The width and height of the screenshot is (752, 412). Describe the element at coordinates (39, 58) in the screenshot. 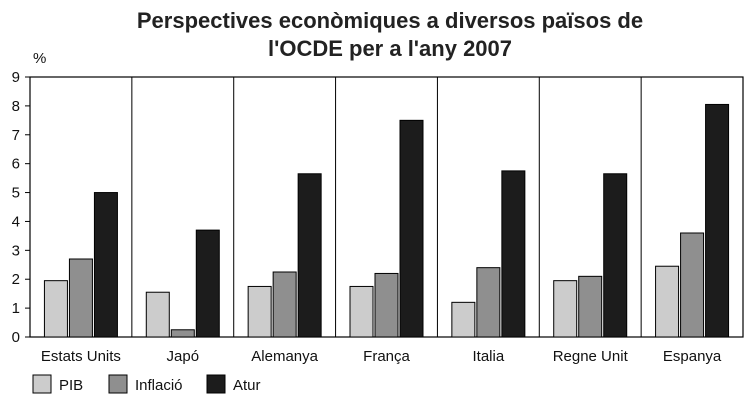

I see `y-axis-unit: %` at that location.